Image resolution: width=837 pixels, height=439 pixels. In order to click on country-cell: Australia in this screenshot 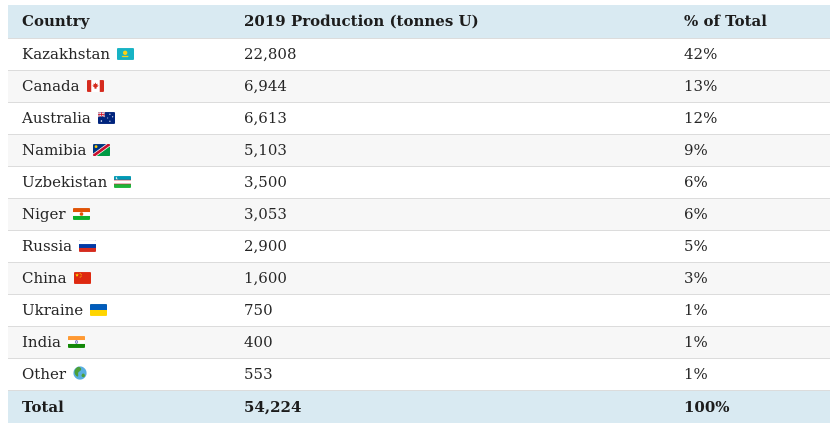, I will do `click(119, 118)`.